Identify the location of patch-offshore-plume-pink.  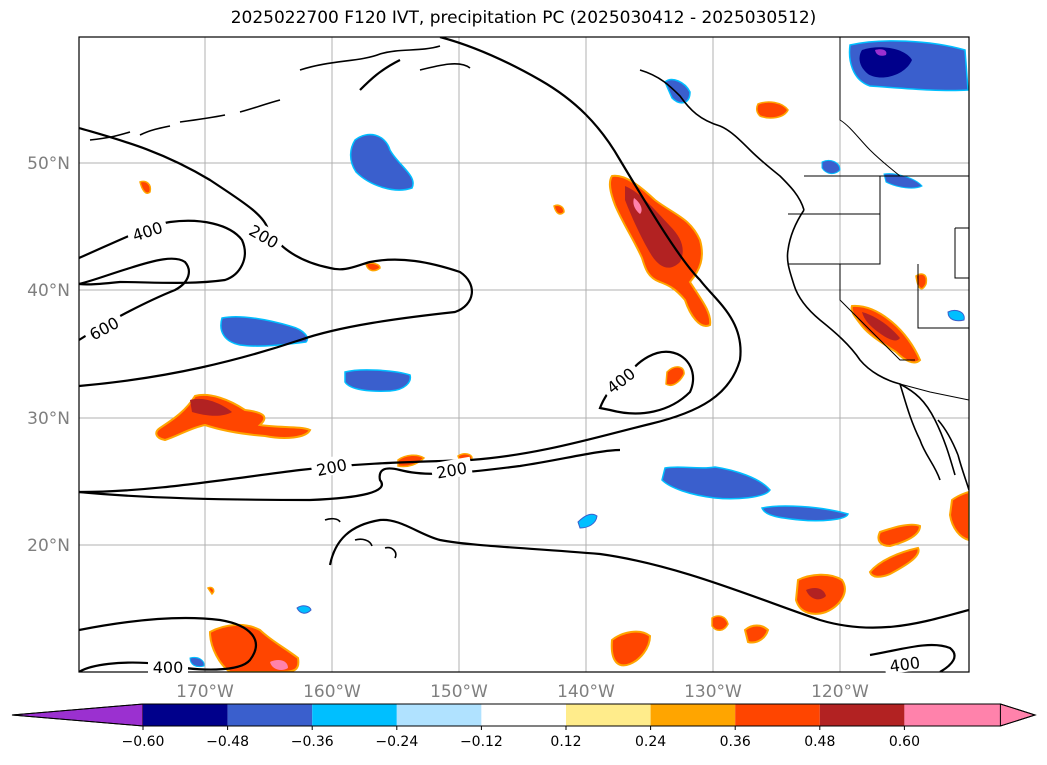
(637, 206).